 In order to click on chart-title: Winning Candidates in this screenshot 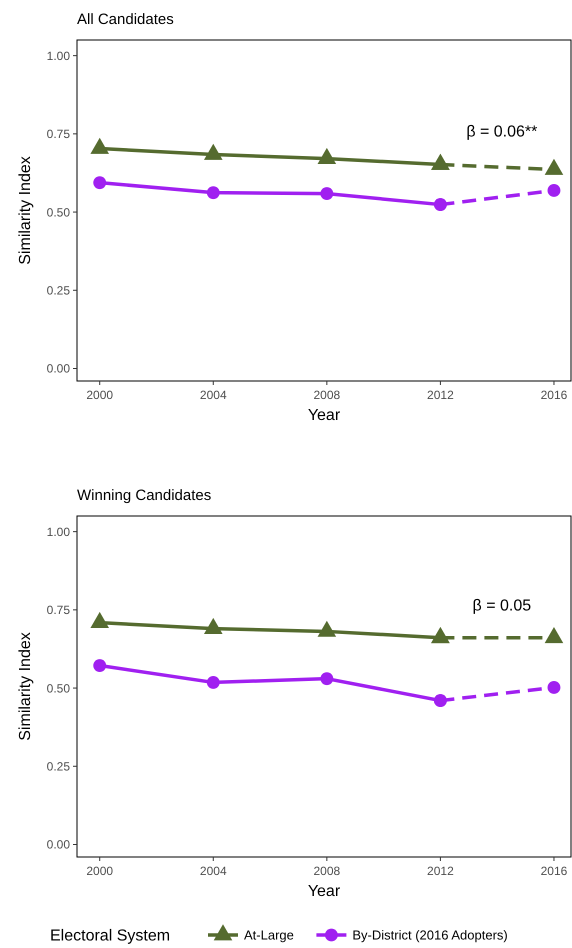, I will do `click(144, 495)`.